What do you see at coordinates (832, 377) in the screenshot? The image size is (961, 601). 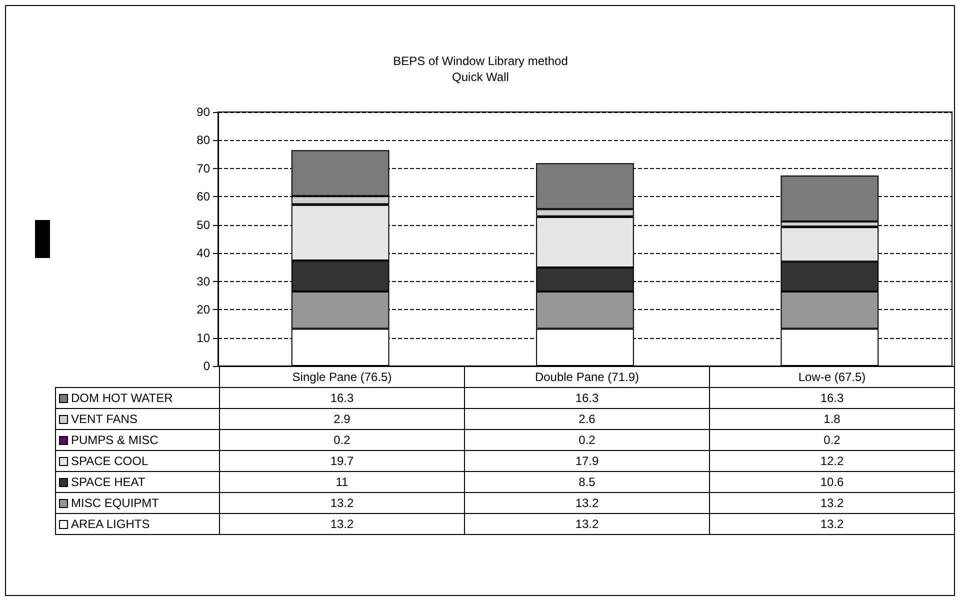 I see `x-tick-label: Low-e (67.5)` at bounding box center [832, 377].